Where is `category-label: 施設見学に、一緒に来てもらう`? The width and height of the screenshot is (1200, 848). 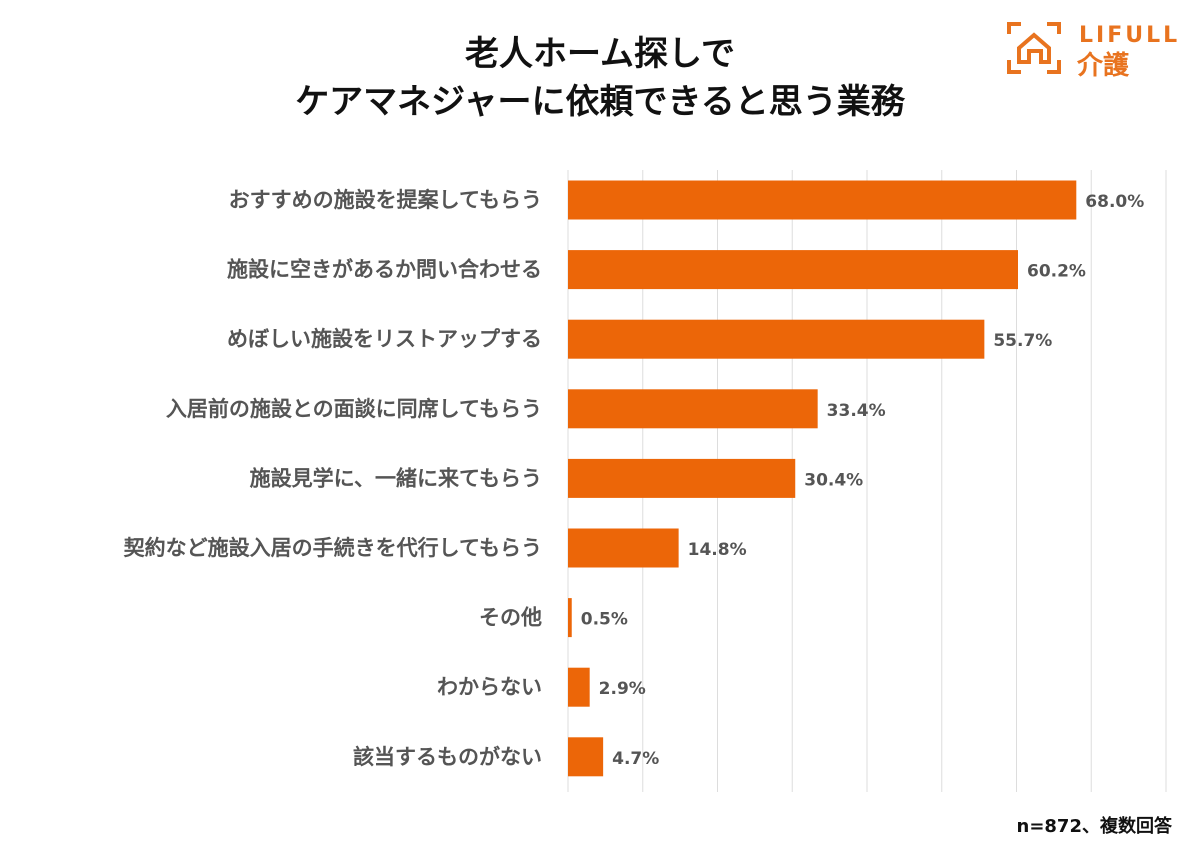 category-label: 施設見学に、一緒に来てもらう is located at coordinates (396, 478).